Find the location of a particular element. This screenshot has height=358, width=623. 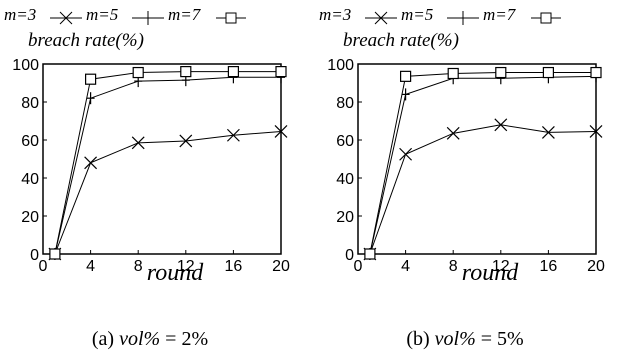

caption-b: (b) vol% = 5% is located at coordinates (465, 339).